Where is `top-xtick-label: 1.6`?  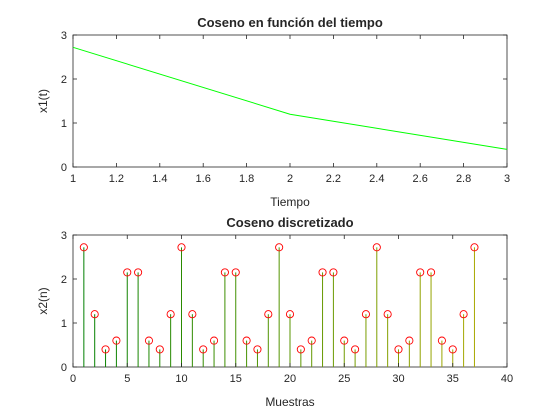
top-xtick-label: 1.6 is located at coordinates (203, 179).